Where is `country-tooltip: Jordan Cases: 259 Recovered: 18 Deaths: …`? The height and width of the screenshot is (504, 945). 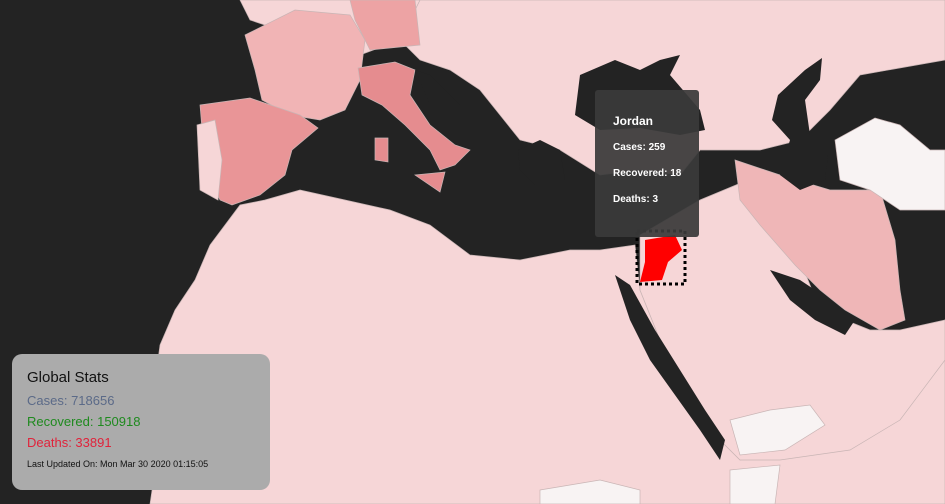 country-tooltip: Jordan Cases: 259 Recovered: 18 Deaths: … is located at coordinates (647, 163).